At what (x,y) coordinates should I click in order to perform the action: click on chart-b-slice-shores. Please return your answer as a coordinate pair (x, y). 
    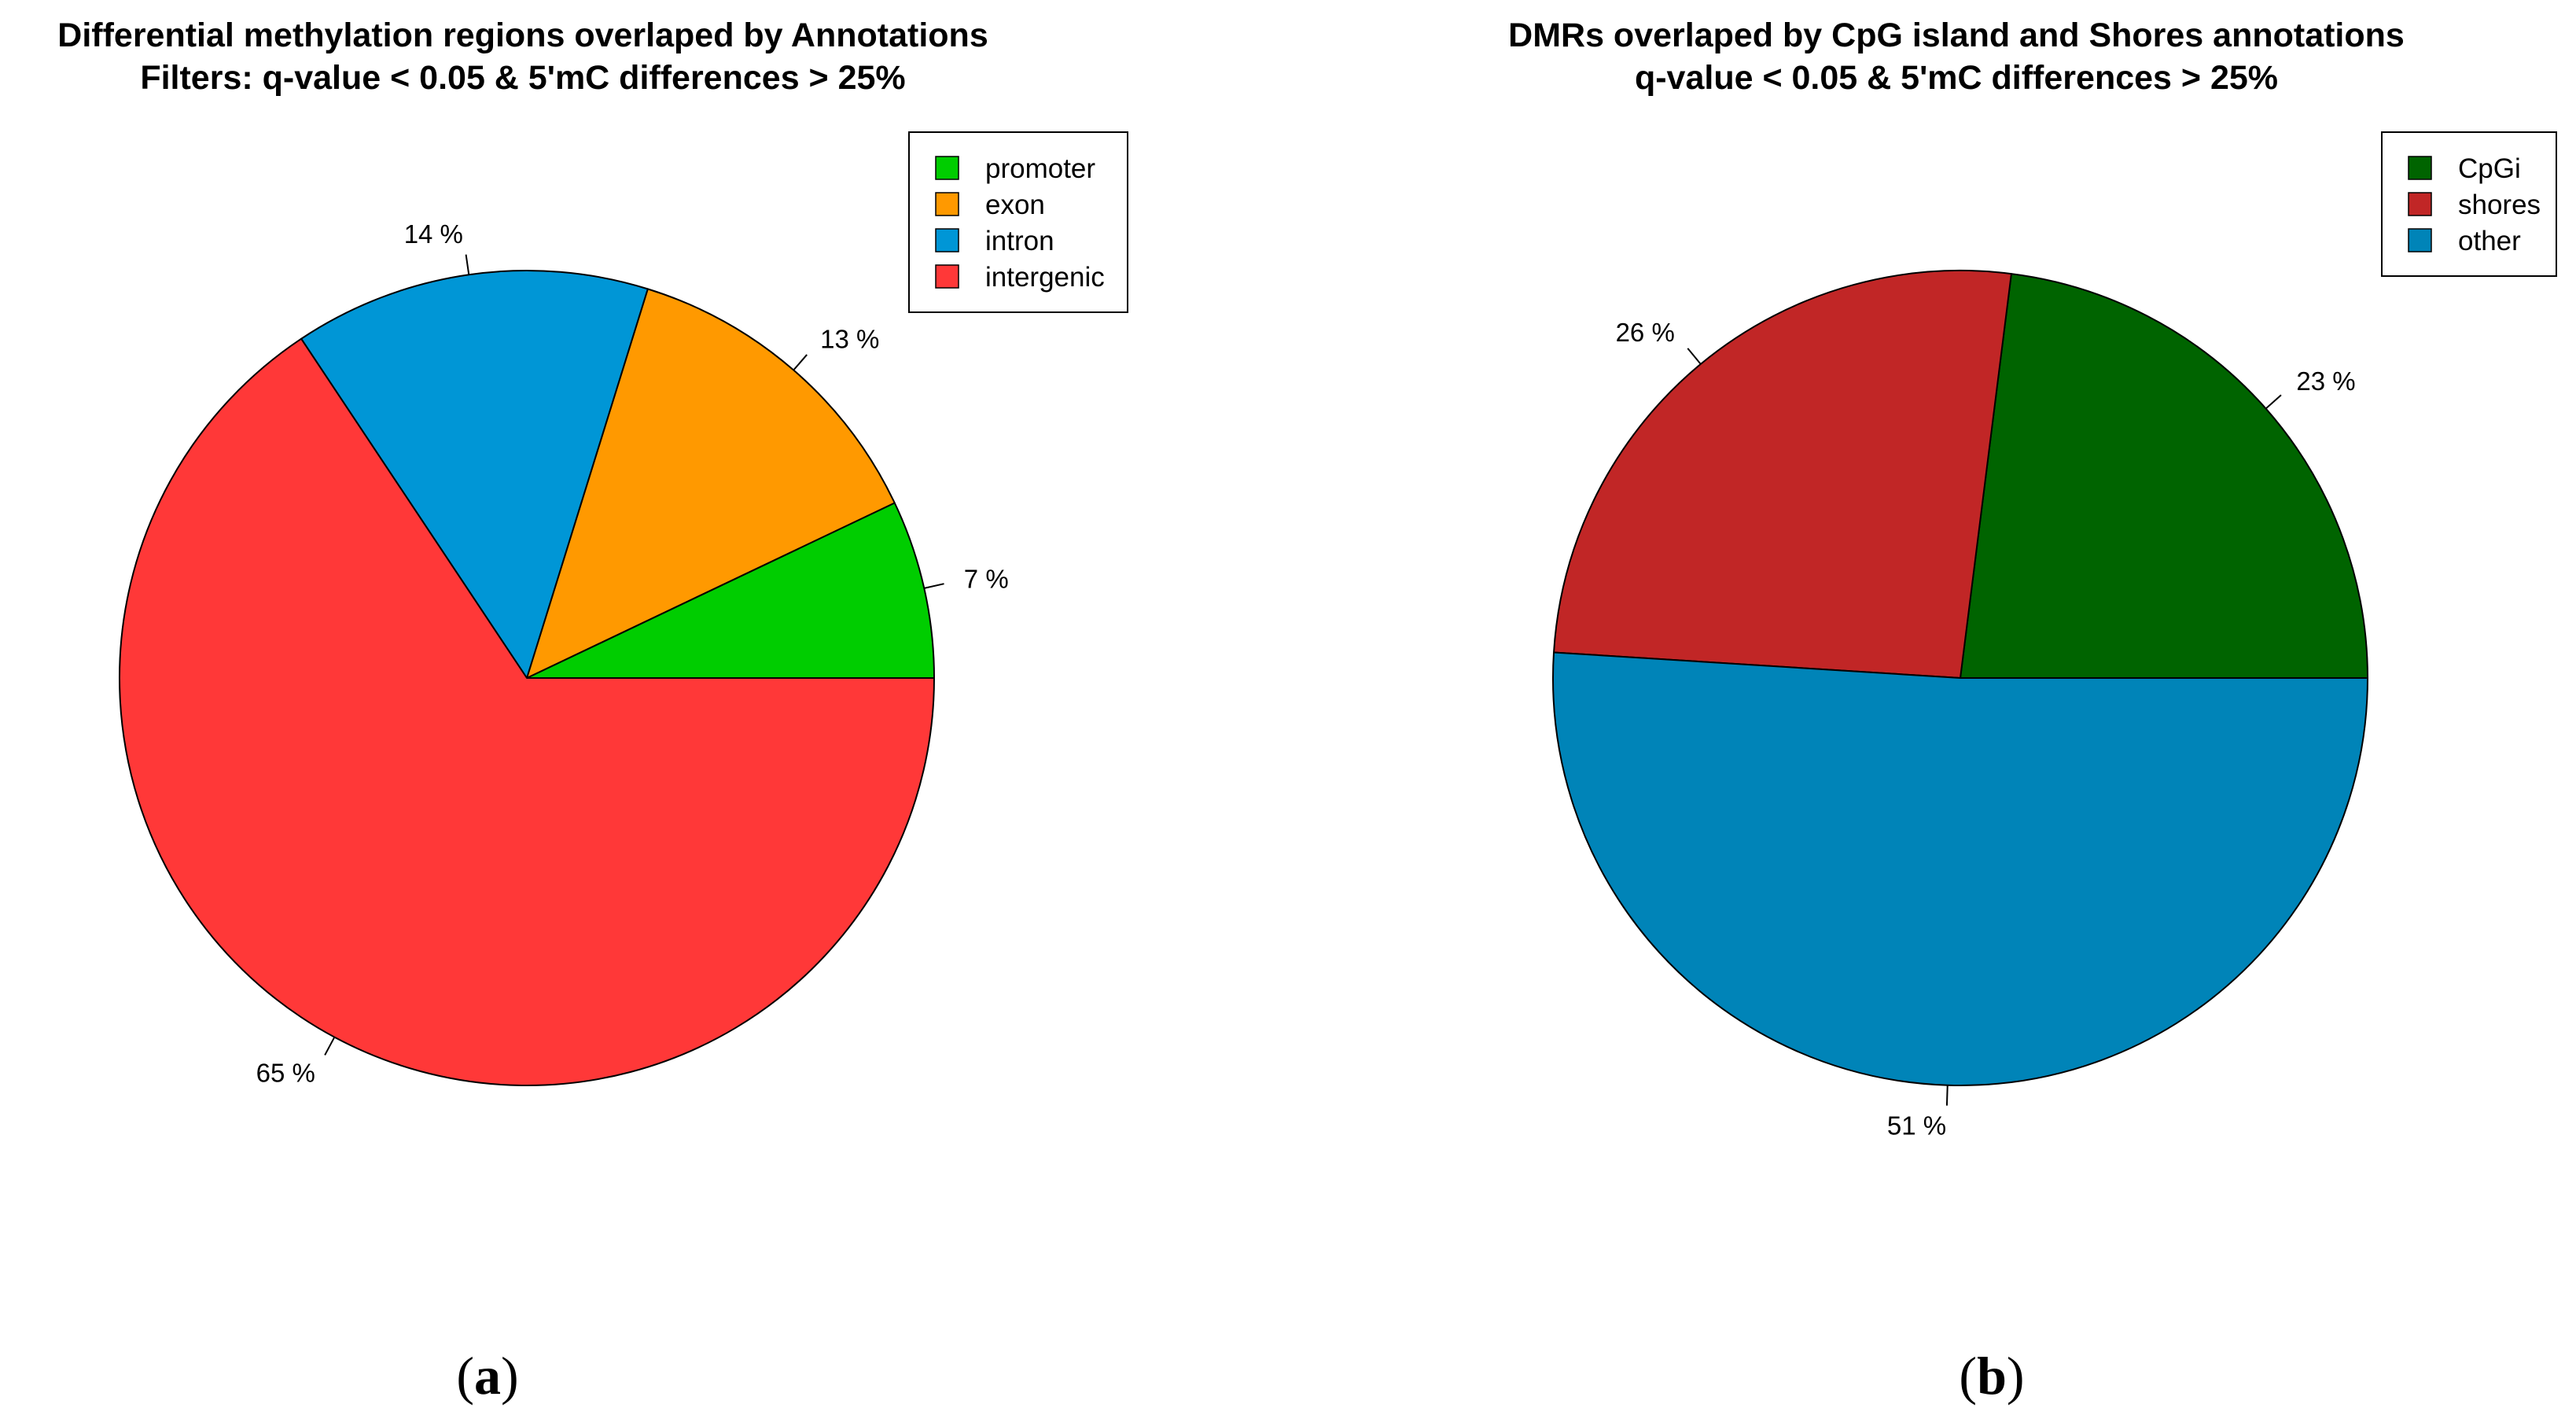
    Looking at the image, I should click on (1782, 474).